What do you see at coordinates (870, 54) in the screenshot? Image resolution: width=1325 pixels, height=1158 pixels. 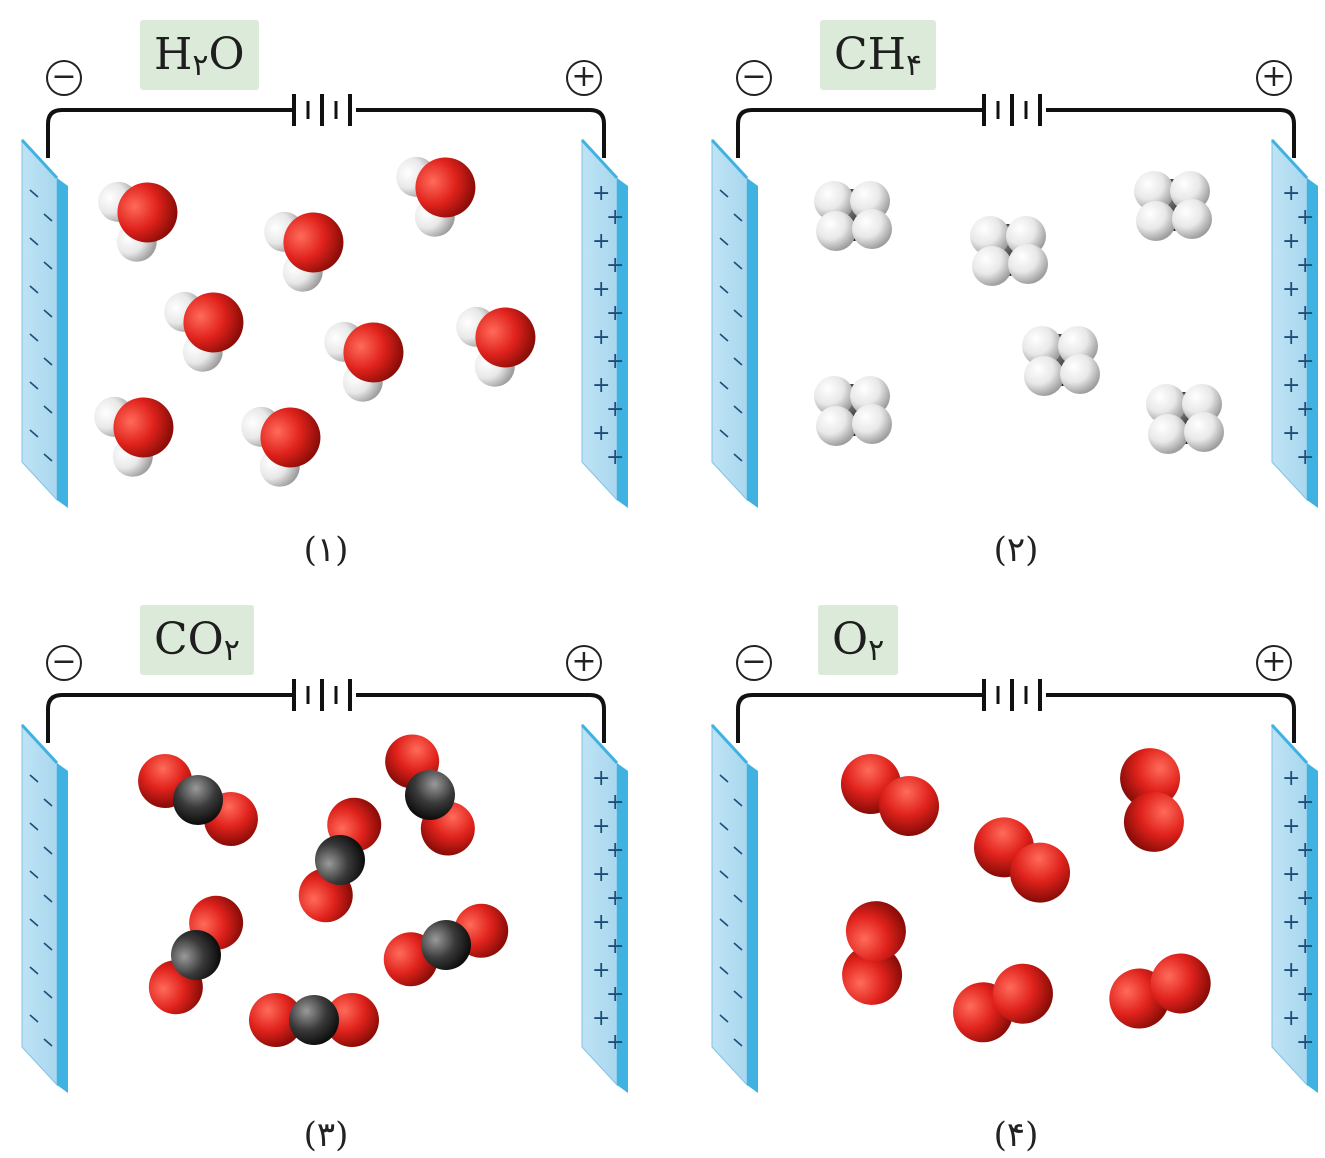 I see `formula-main: CH` at bounding box center [870, 54].